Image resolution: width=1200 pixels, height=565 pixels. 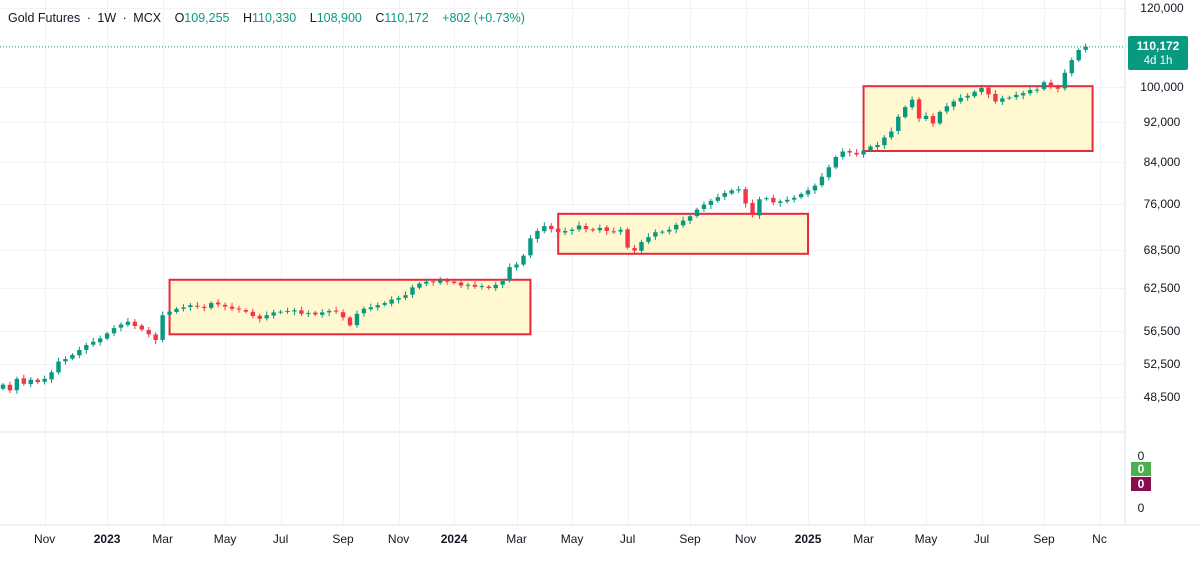 I want to click on current-price-tag: 110,172 4d 1h, so click(x=1158, y=53).